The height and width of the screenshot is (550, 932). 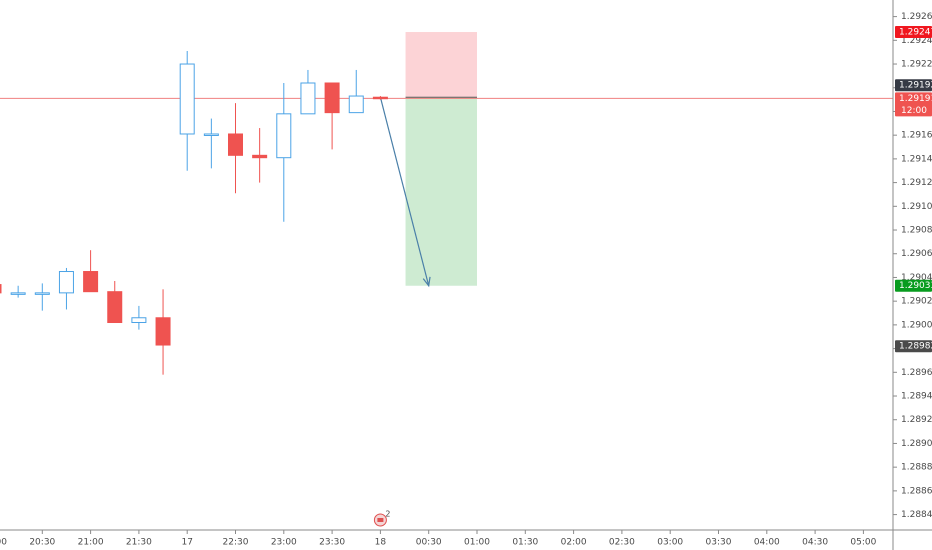 I want to click on y-tick-label: 1.28940, so click(x=916, y=397).